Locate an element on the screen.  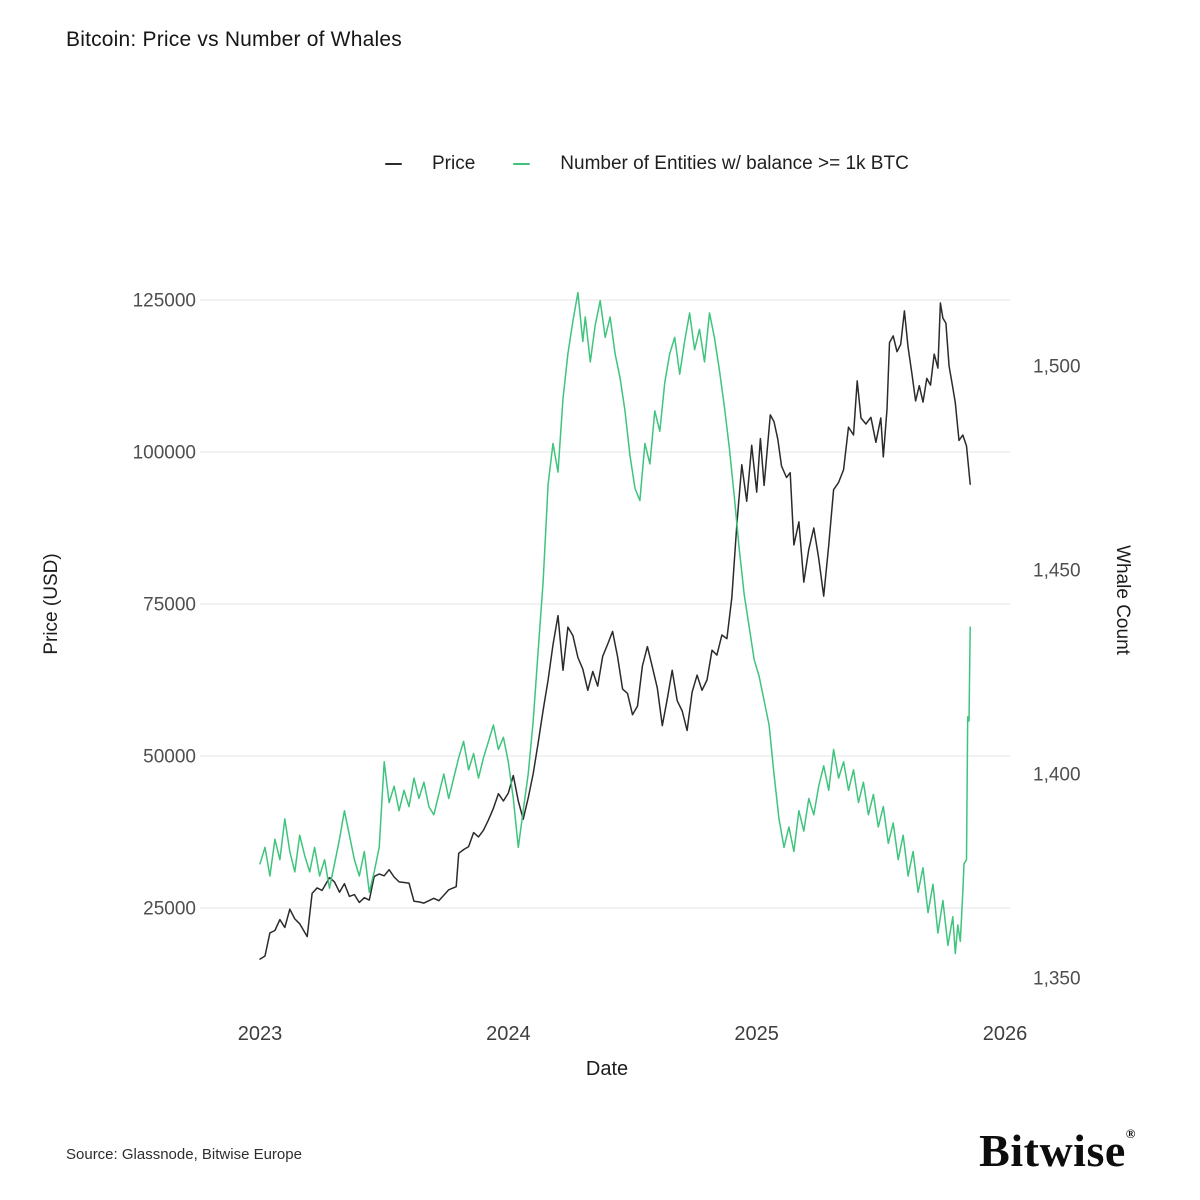
whales-line-swatch-icon is located at coordinates (522, 164).